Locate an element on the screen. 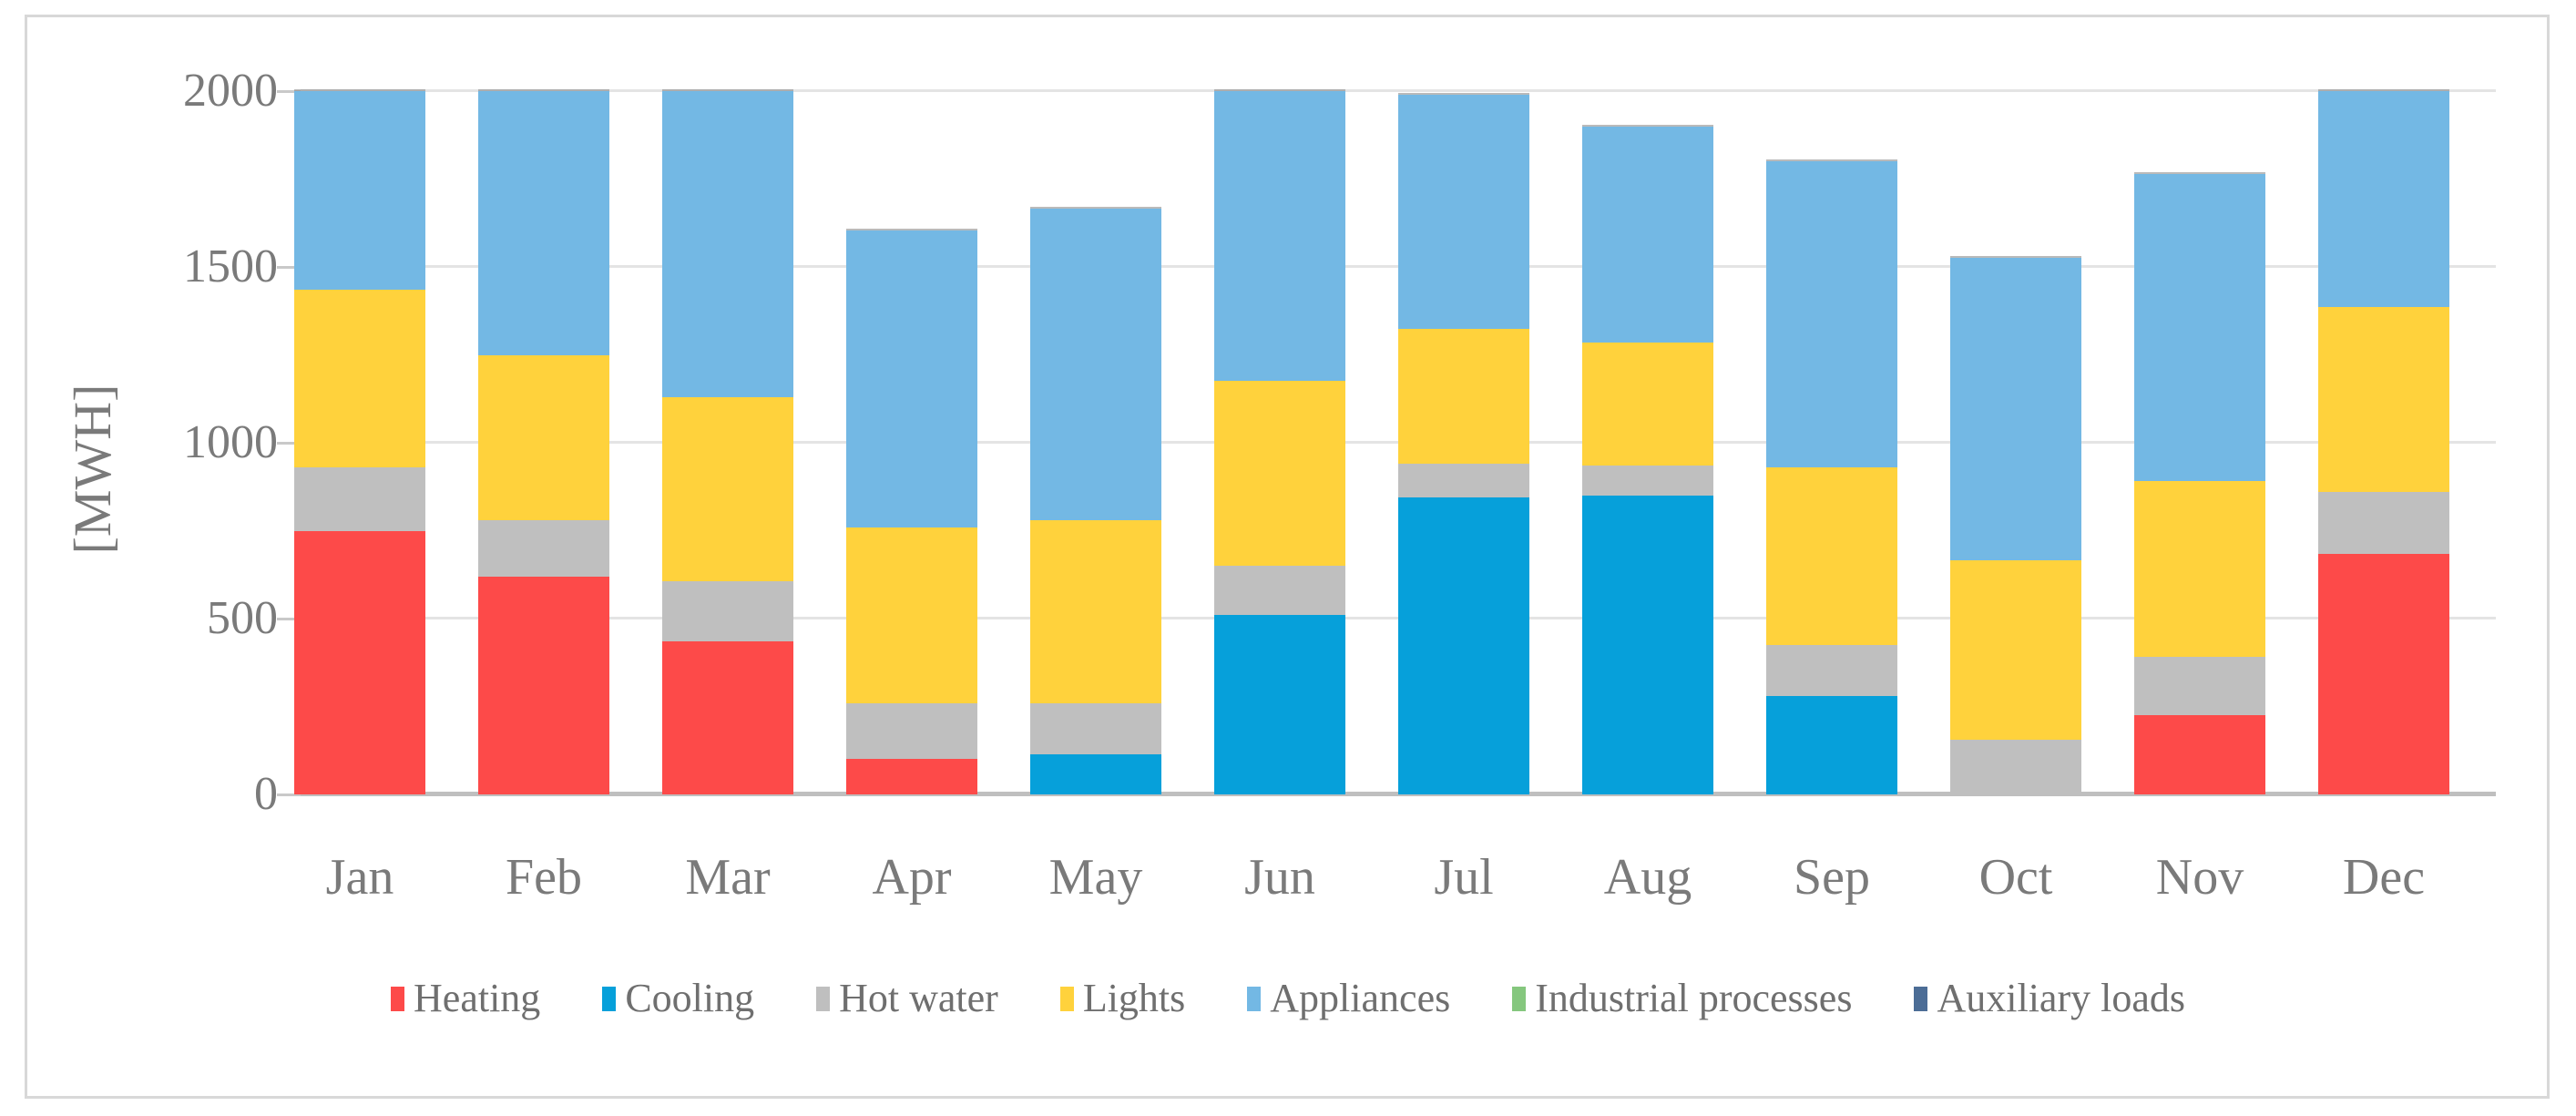 This screenshot has height=1116, width=2576. bar-dec is located at coordinates (2383, 443).